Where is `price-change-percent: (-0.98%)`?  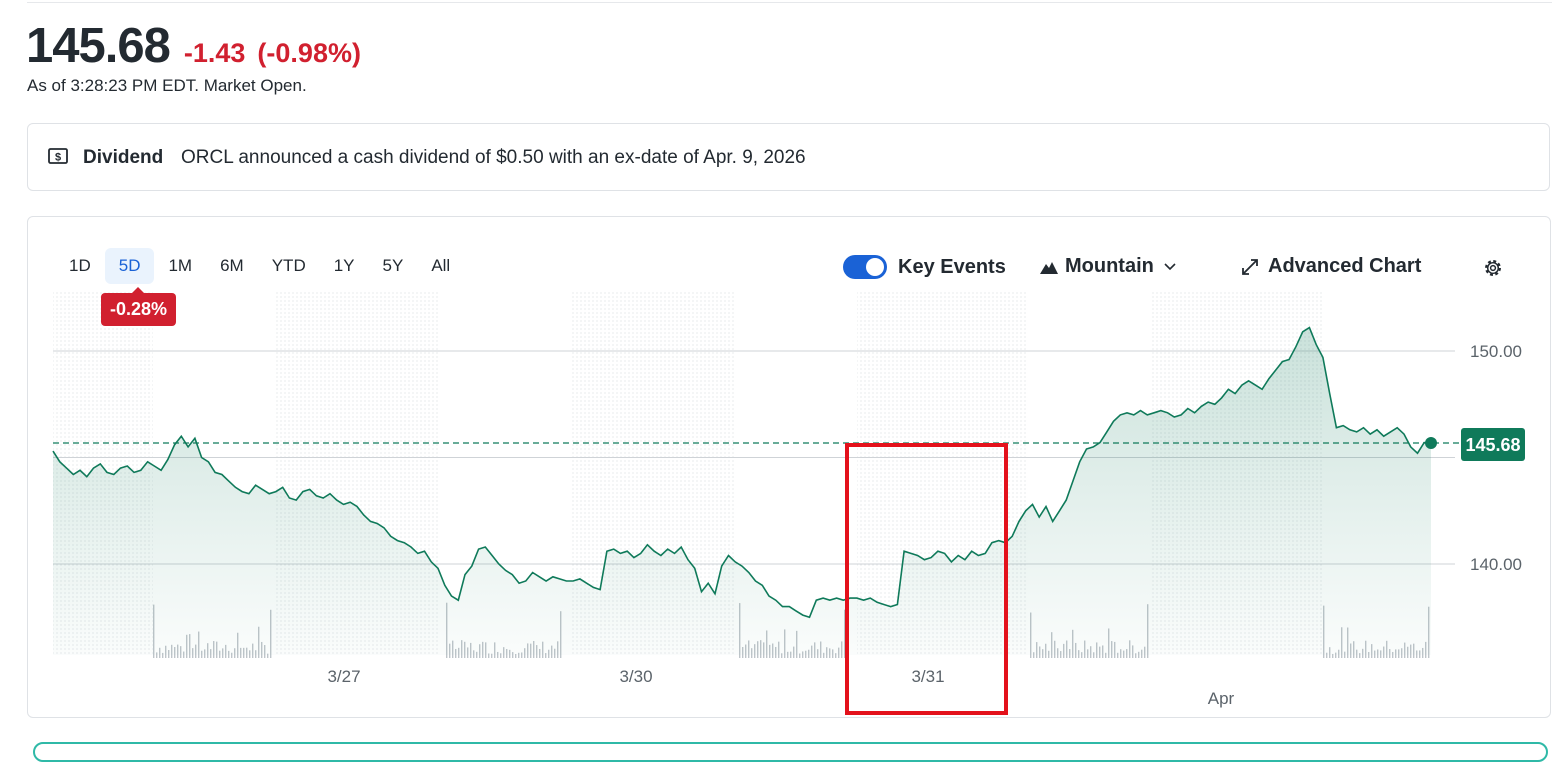
price-change-percent: (-0.98%) is located at coordinates (309, 53).